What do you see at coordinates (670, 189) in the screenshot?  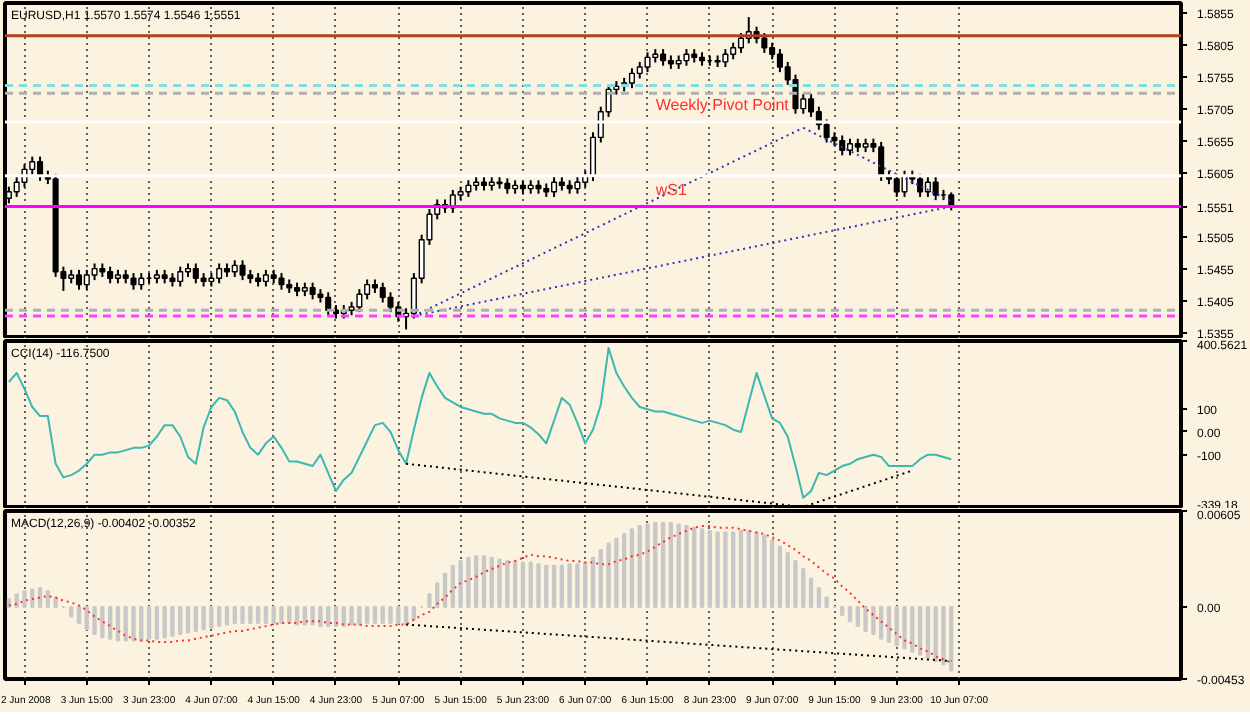 I see `ref-line-label: wS1` at bounding box center [670, 189].